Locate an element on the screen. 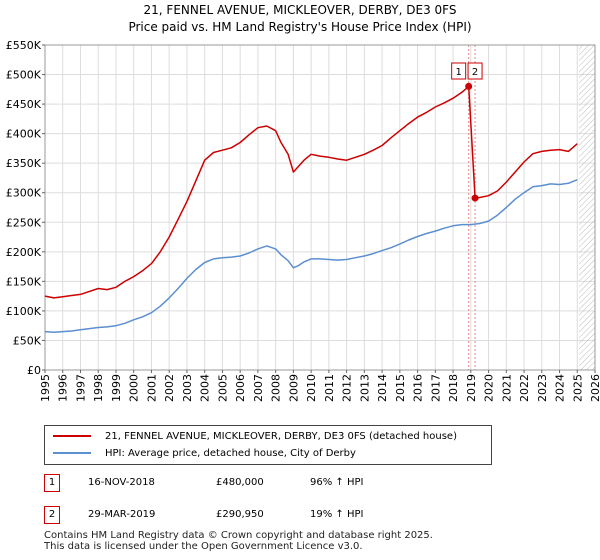 The width and height of the screenshot is (600, 560). x-tick-label: 2021 is located at coordinates (506, 388).